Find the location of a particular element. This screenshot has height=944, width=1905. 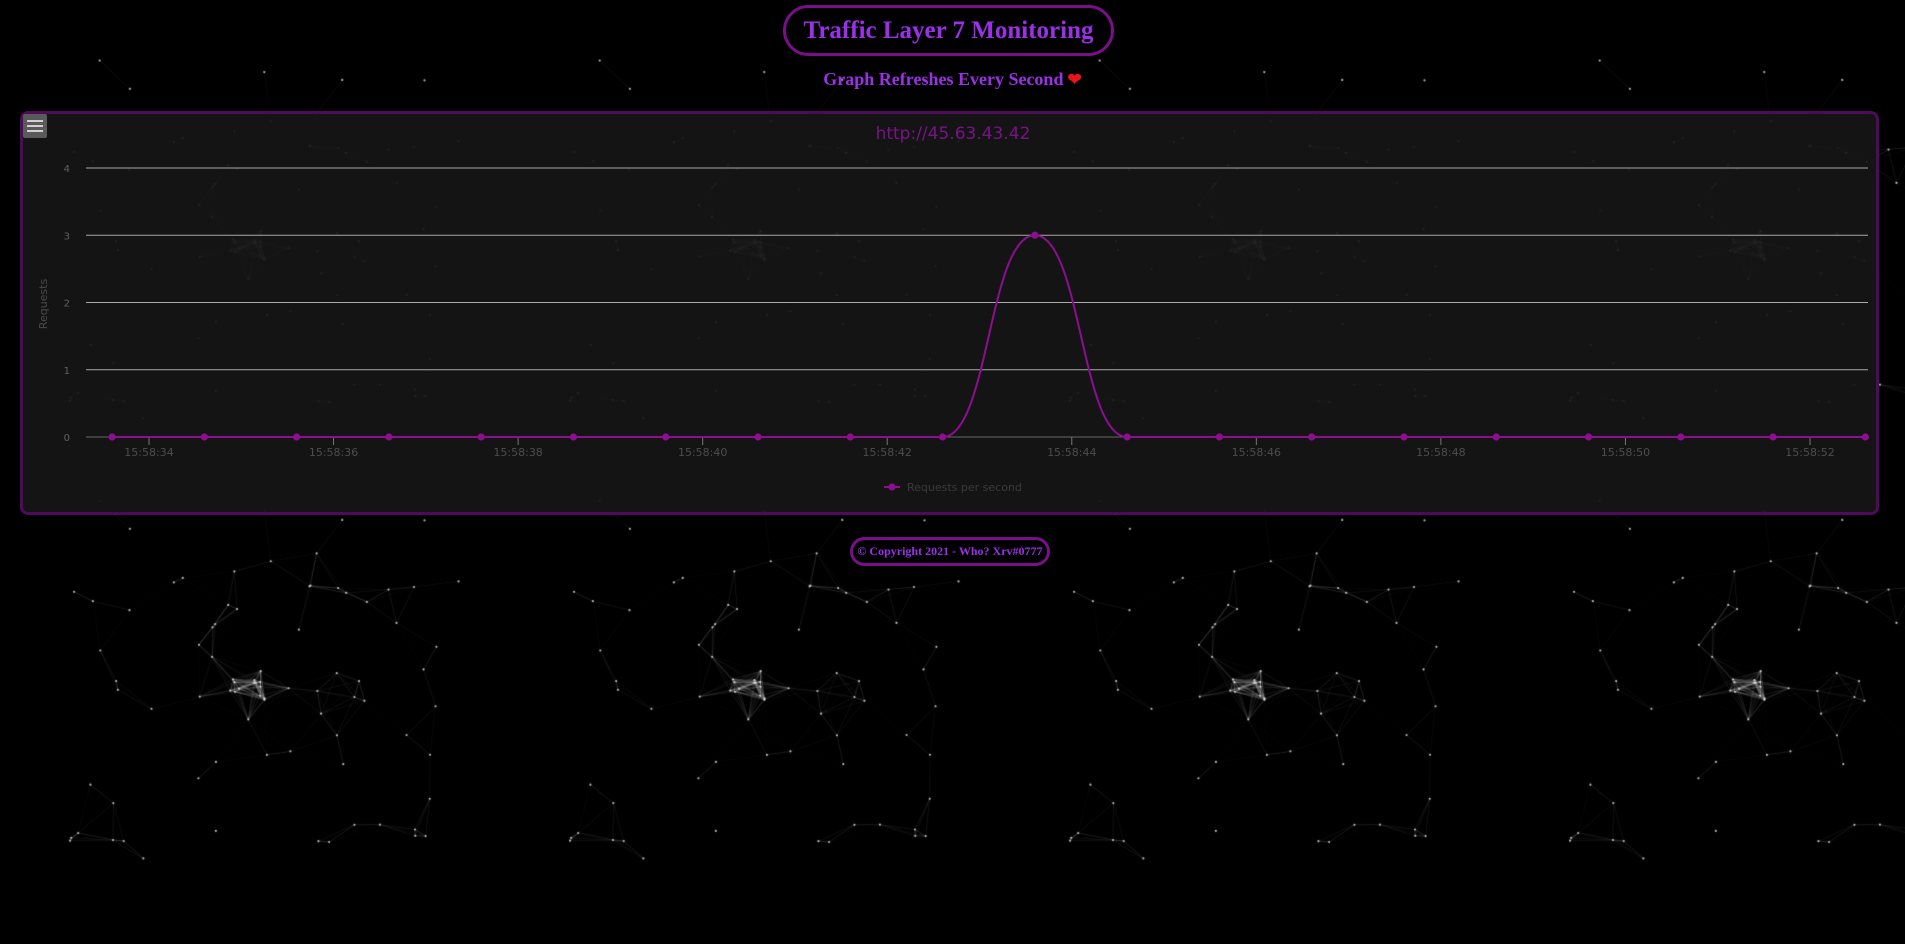

x-tick-label: 15:58:44 is located at coordinates (1071, 452).